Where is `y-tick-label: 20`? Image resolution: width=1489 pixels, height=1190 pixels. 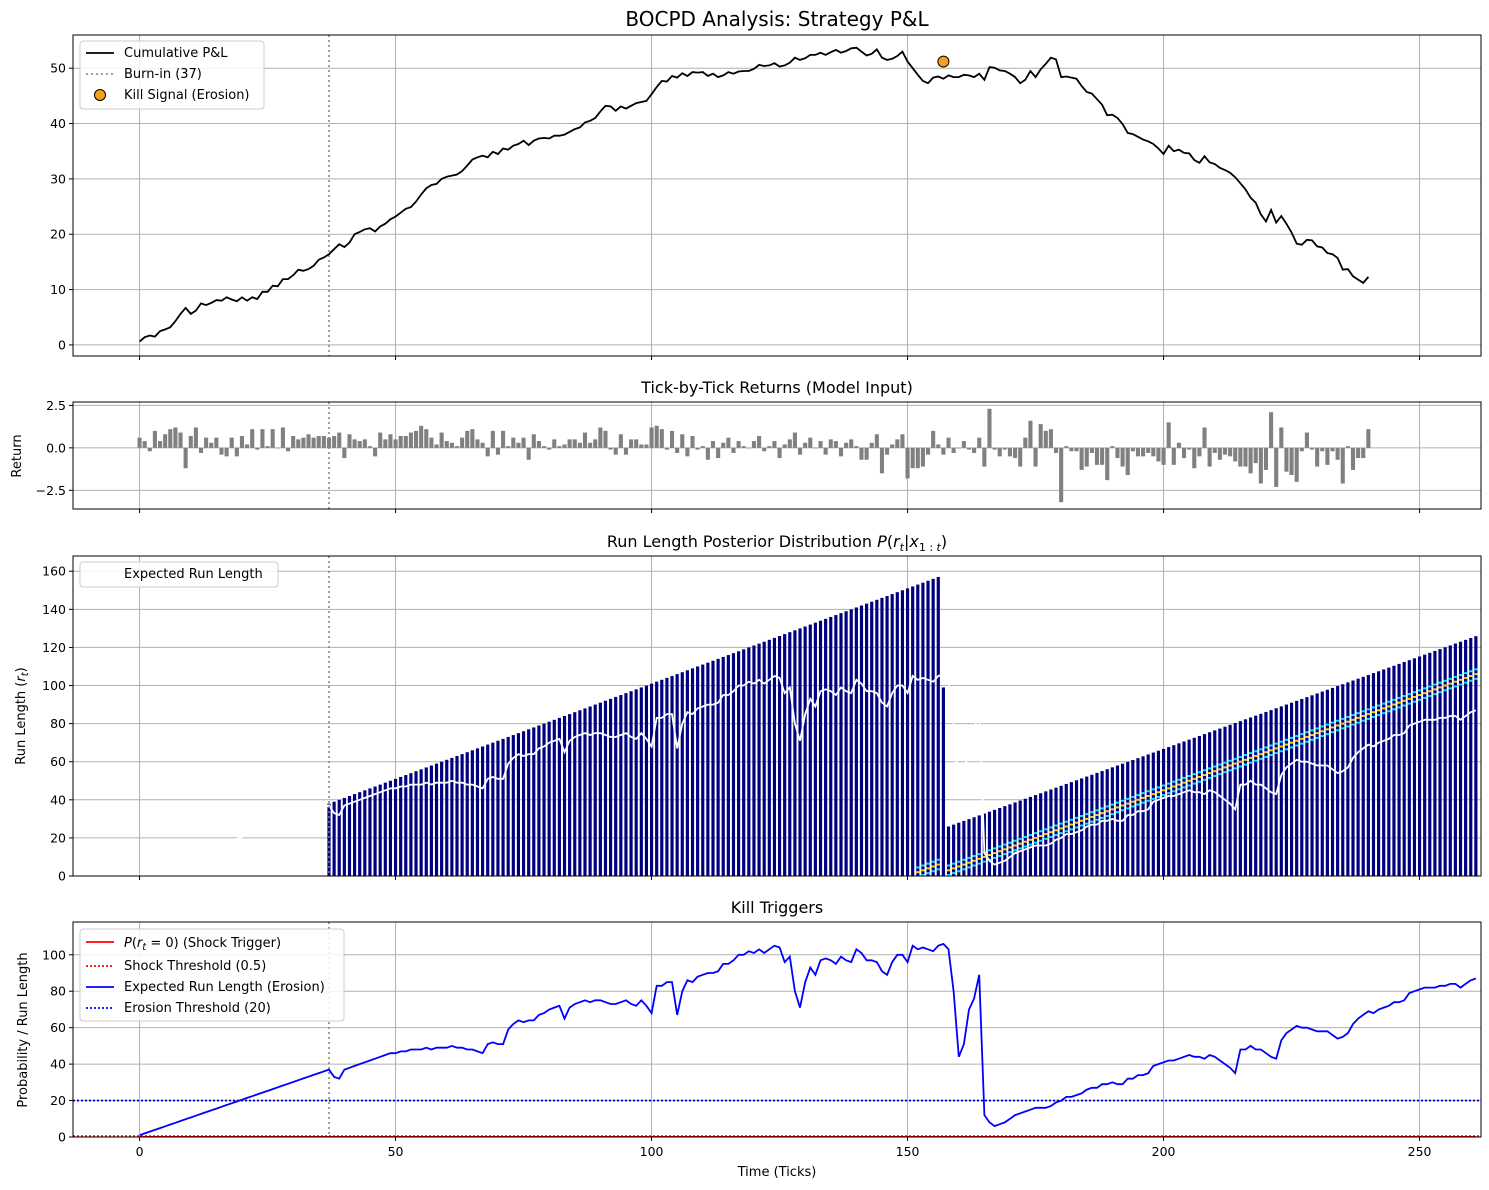 y-tick-label: 20 is located at coordinates (58, 1100).